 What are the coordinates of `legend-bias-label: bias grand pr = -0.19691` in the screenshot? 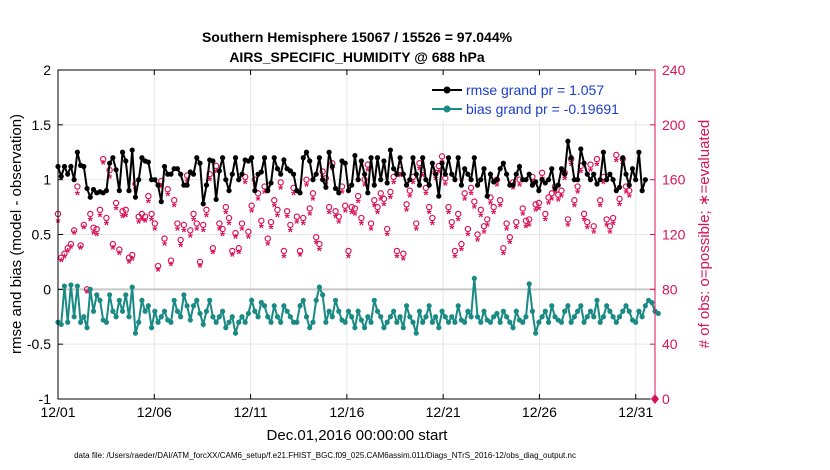 It's located at (542, 109).